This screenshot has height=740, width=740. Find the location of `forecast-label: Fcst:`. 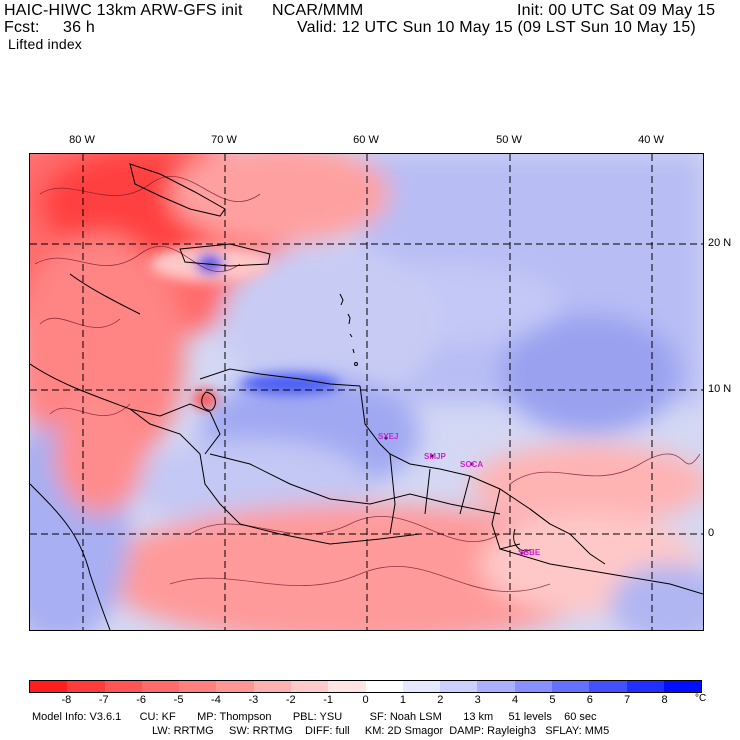

forecast-label: Fcst: is located at coordinates (22, 27).